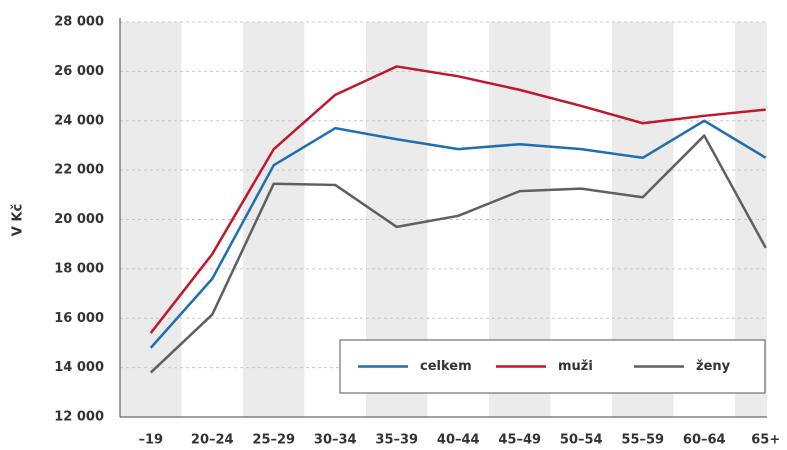  Describe the element at coordinates (396, 440) in the screenshot. I see `x-tick-label: 35–39` at that location.